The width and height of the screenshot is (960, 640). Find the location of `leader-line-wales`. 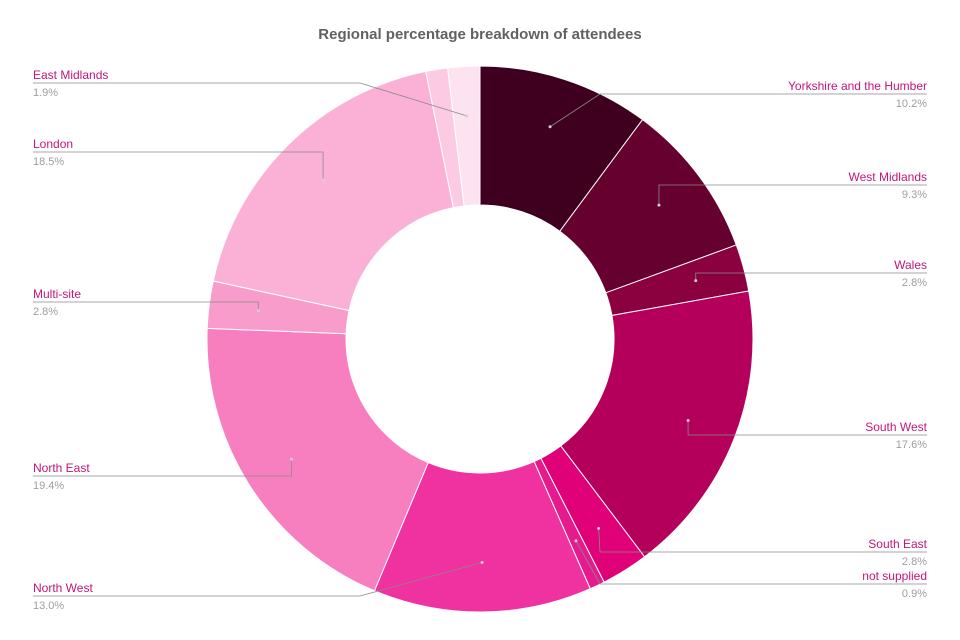

leader-line-wales is located at coordinates (811, 276).